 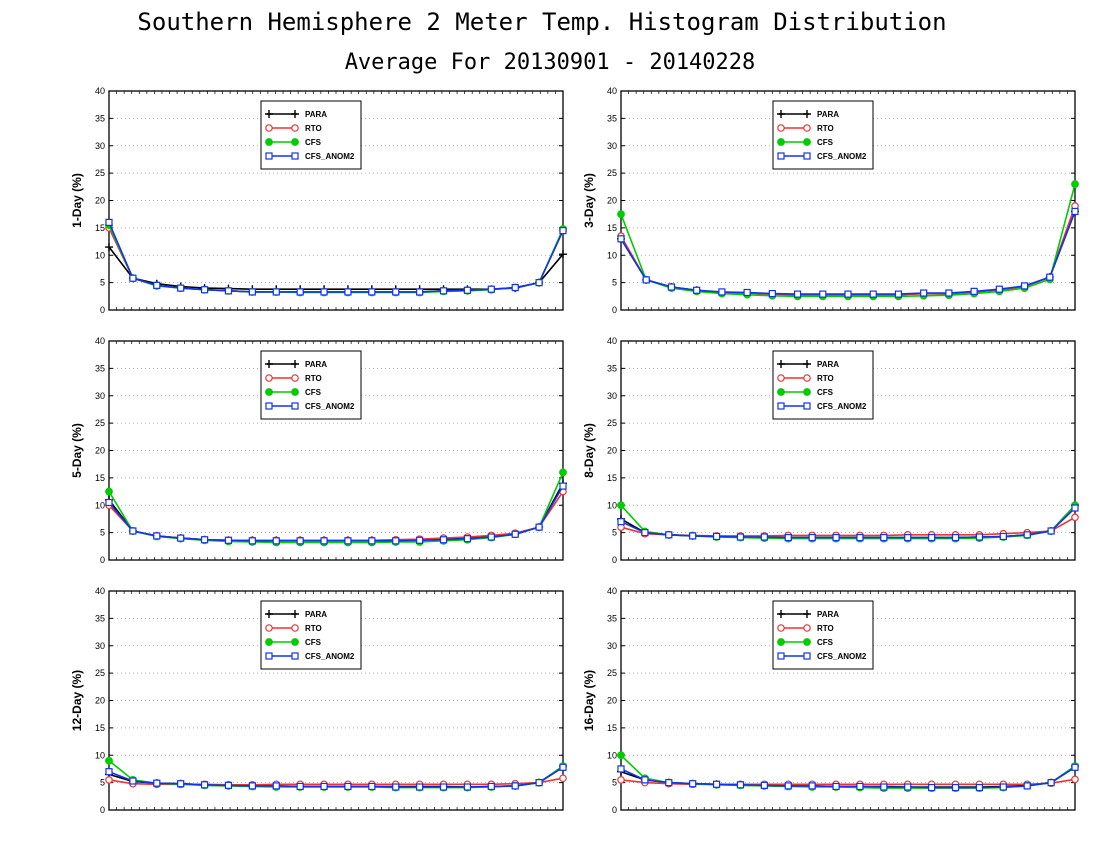 I want to click on legend-label: RTO, so click(x=825, y=128).